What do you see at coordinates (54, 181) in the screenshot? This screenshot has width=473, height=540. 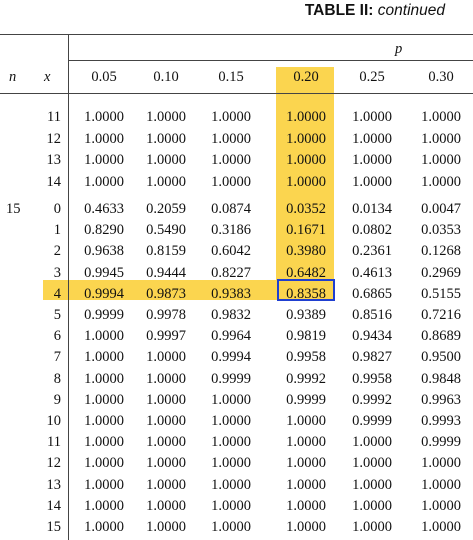 I see `row-x-label: 14` at bounding box center [54, 181].